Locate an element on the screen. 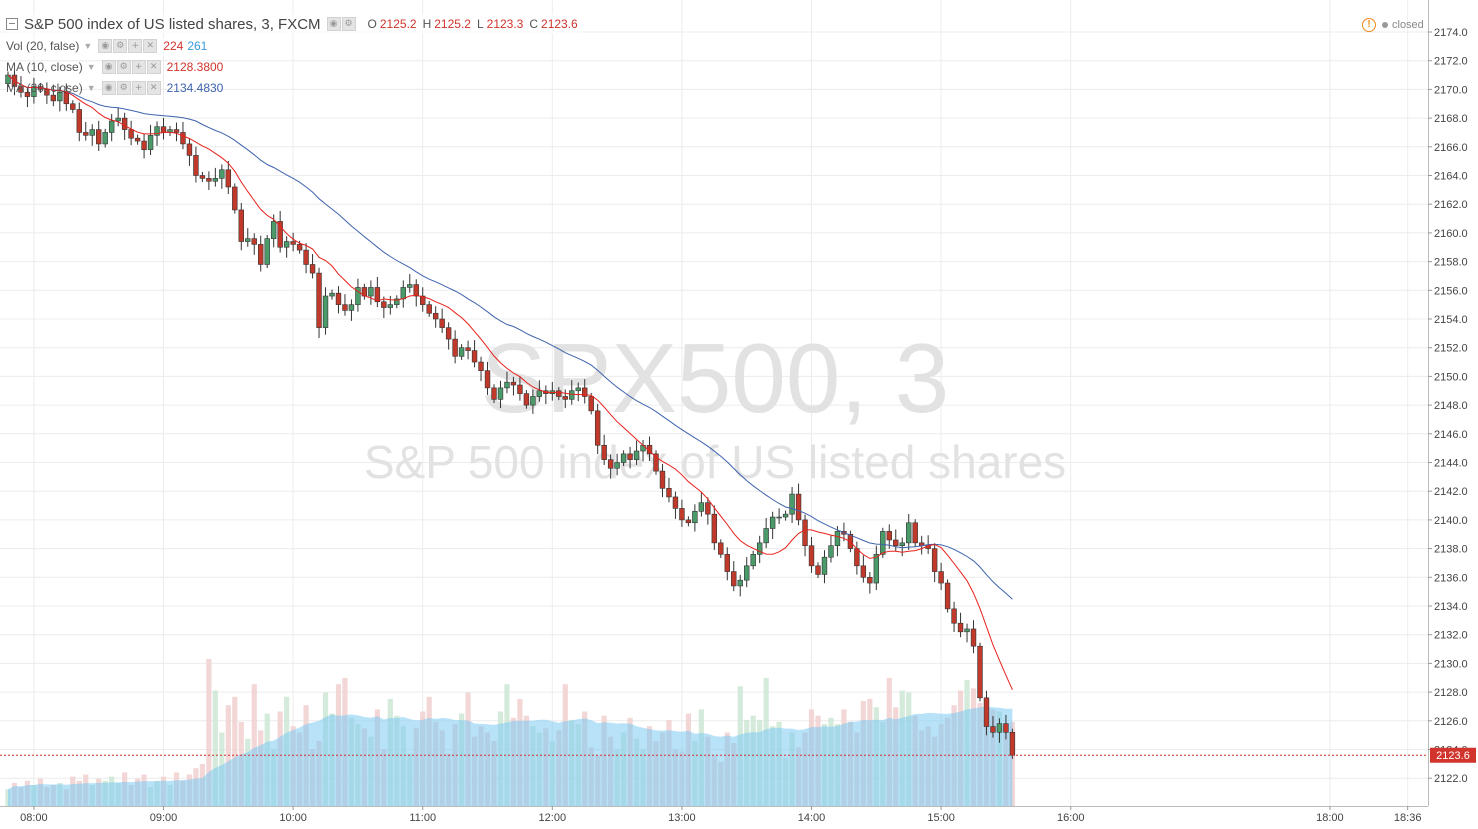  warning-icon: ! is located at coordinates (1369, 25).